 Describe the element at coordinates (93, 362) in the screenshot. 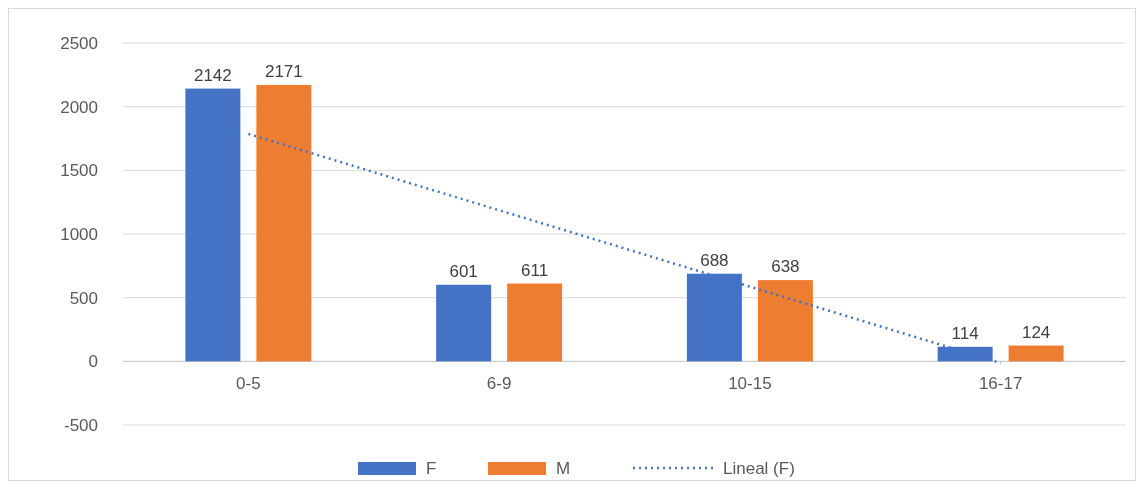

I see `y-tick-label: 0` at that location.